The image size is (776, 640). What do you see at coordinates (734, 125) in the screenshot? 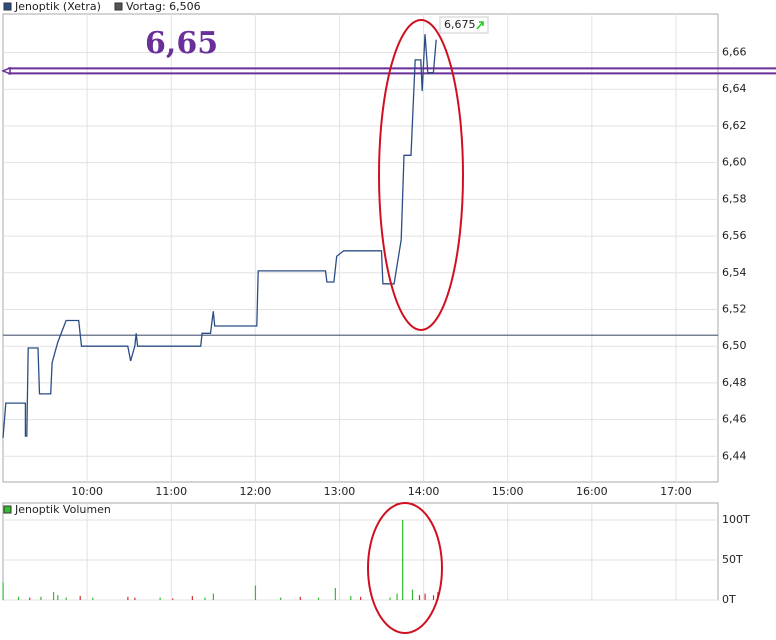
I see `y-tick-label: 6,62` at bounding box center [734, 125].